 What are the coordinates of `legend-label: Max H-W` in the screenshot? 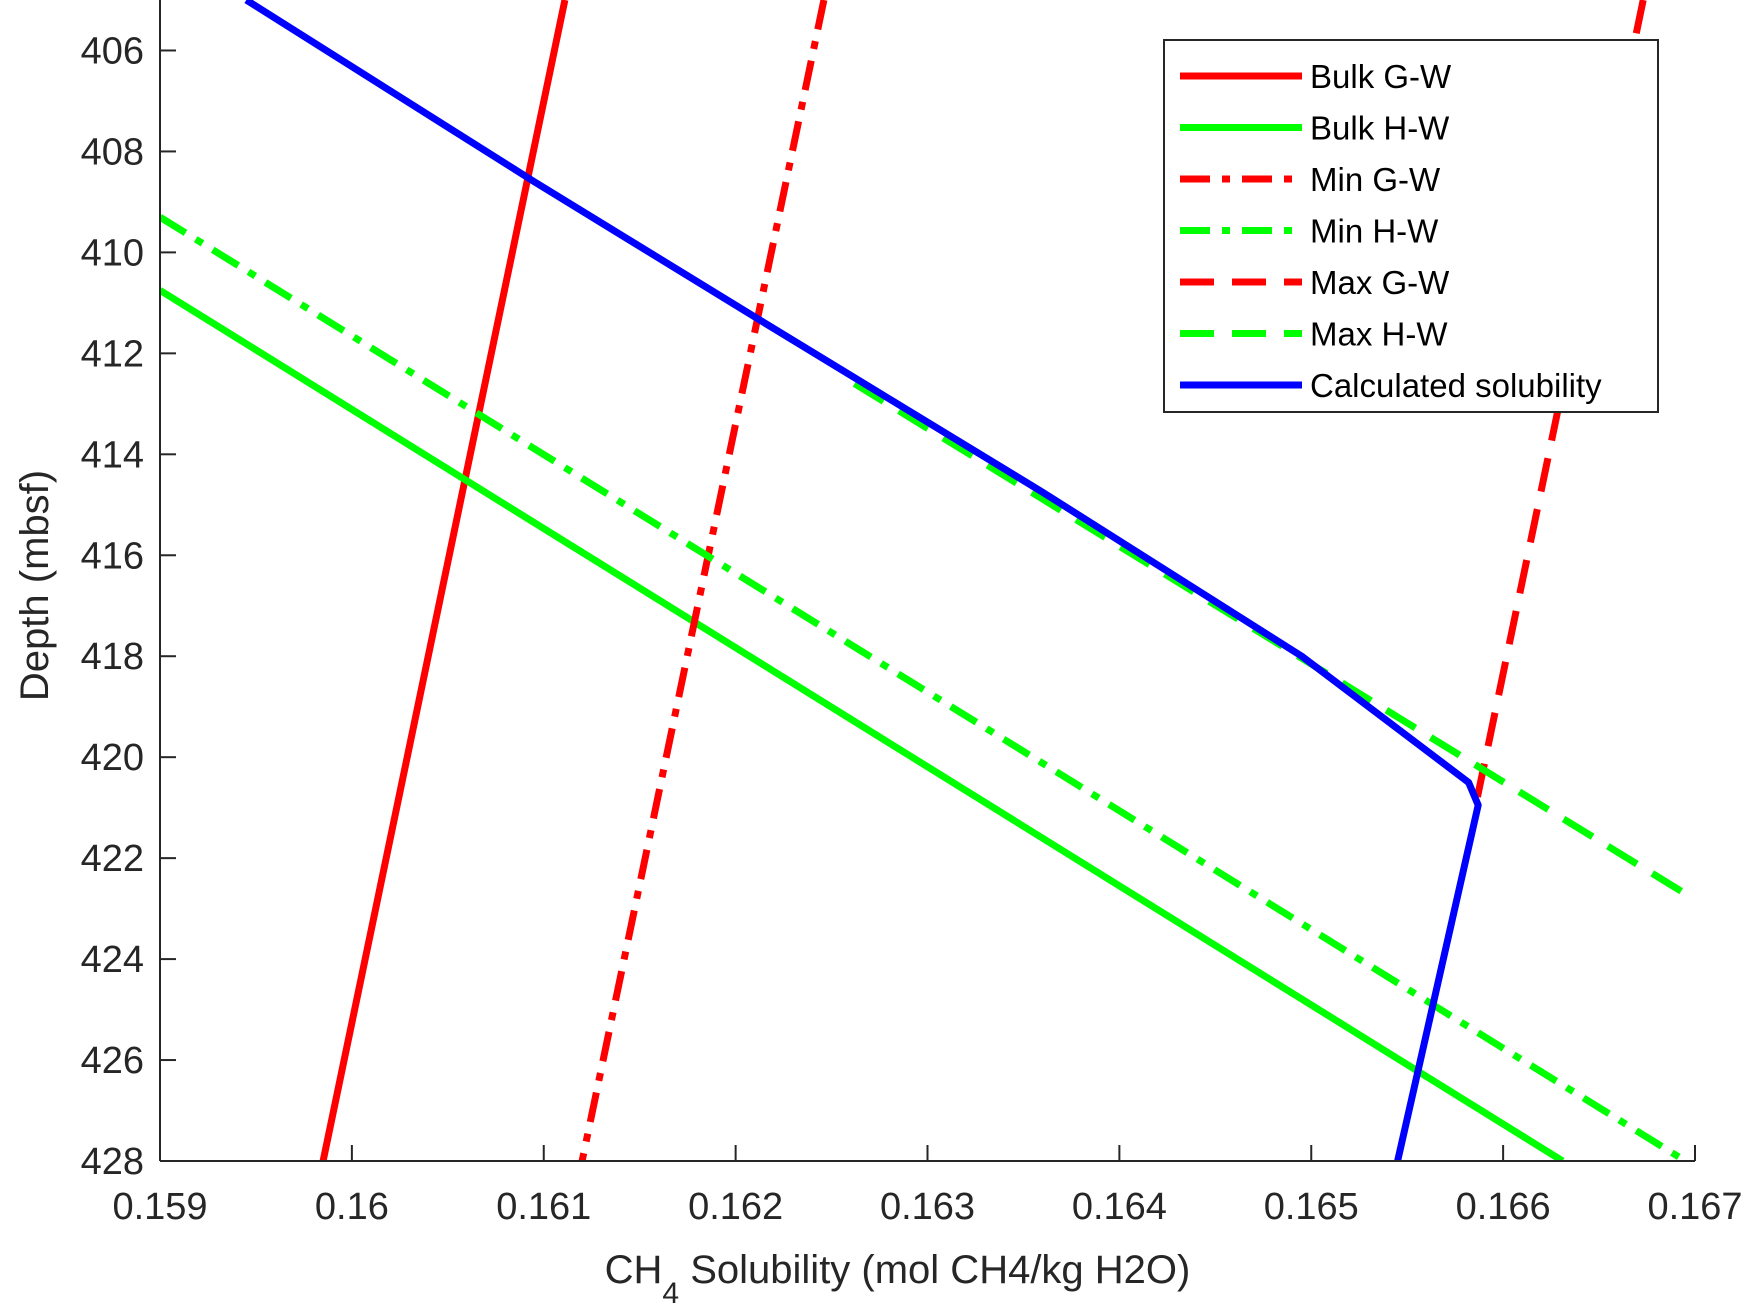 It's located at (1379, 334).